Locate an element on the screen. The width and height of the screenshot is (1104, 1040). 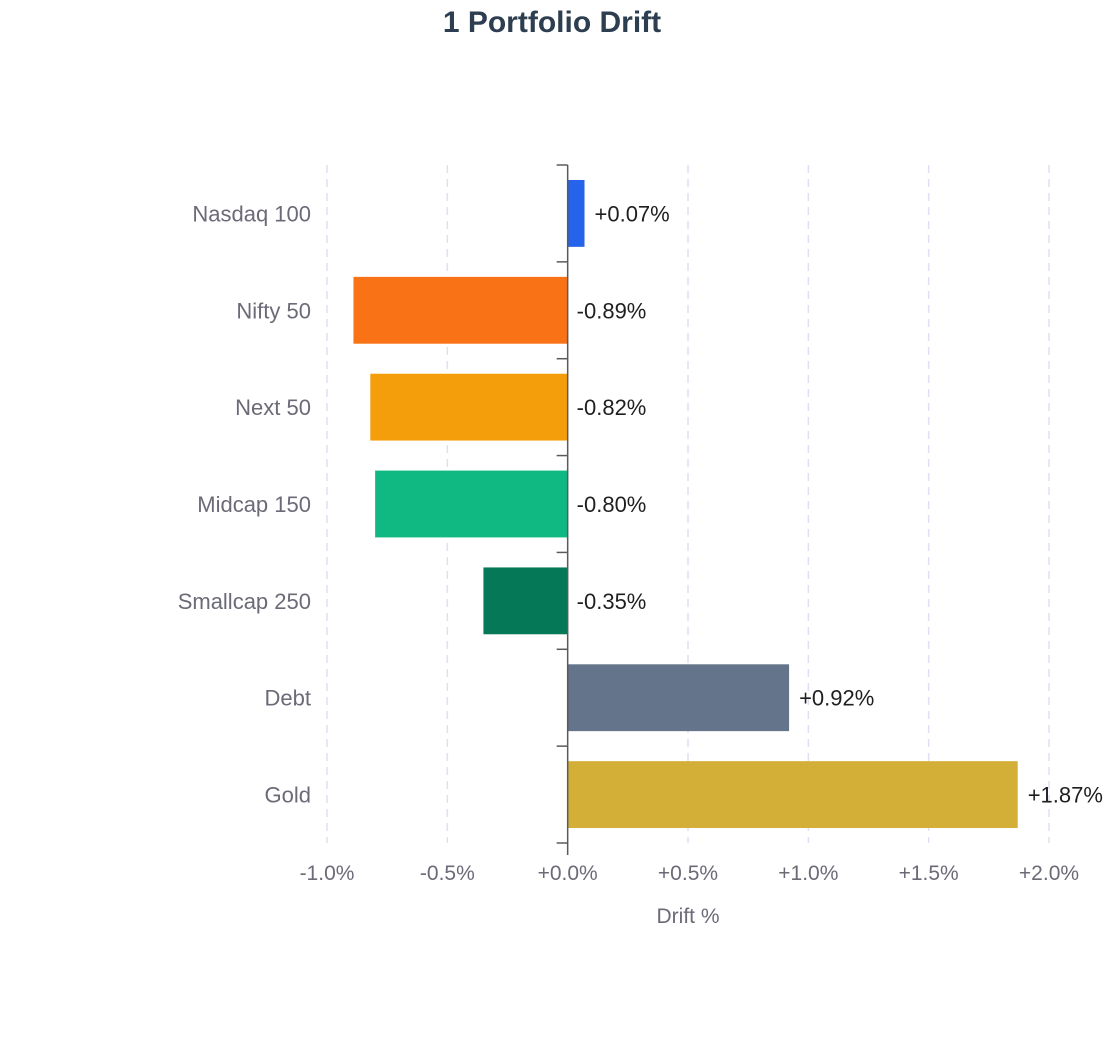
data-label: -0.82% is located at coordinates (612, 407).